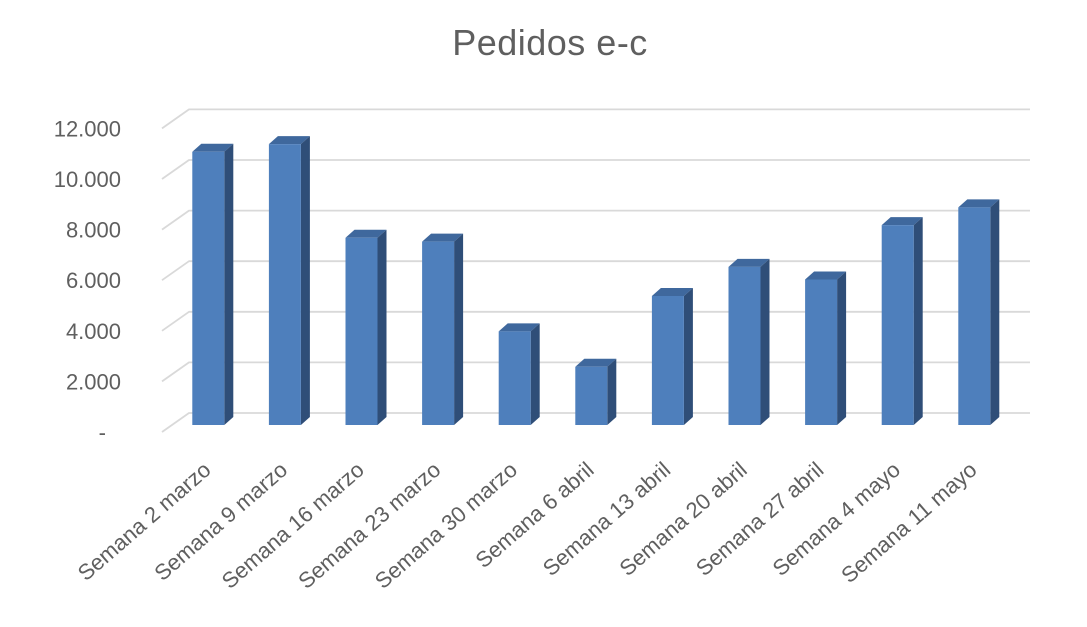 The height and width of the screenshot is (627, 1087). I want to click on y-axis-labels: - 2.000 4.000 6.000 8.000 10.000 12.000, so click(87, 280).